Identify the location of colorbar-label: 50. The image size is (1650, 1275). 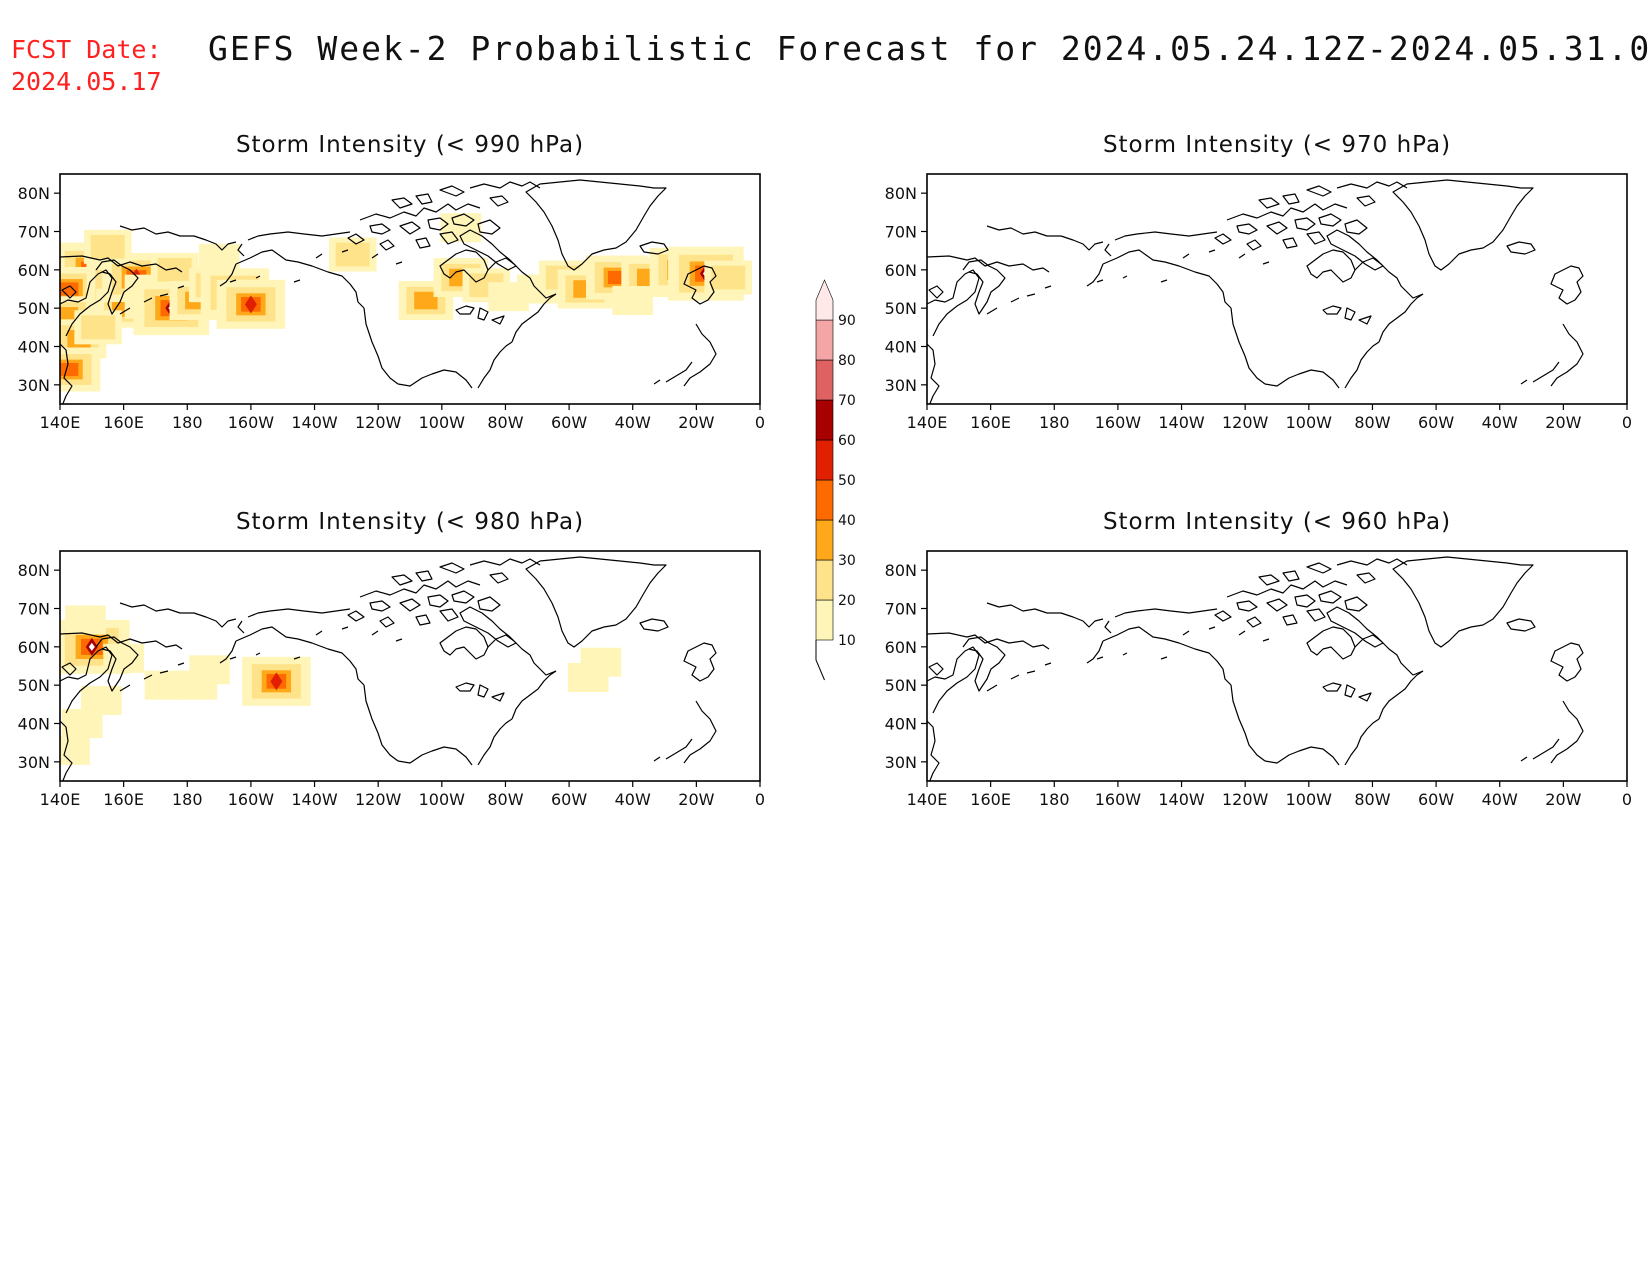
(847, 481).